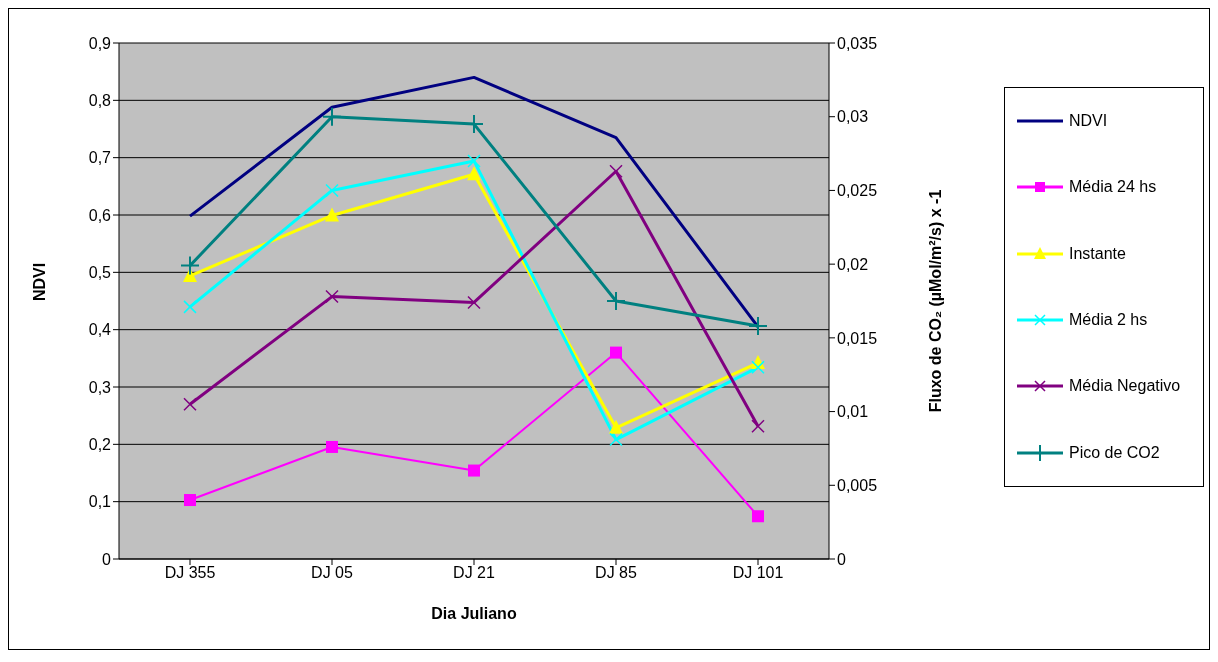 The image size is (1218, 662). What do you see at coordinates (100, 43) in the screenshot?
I see `y-tick-label: 0,9` at bounding box center [100, 43].